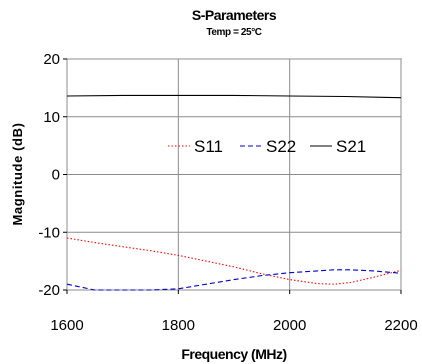 This screenshot has width=422, height=364. Describe the element at coordinates (17, 174) in the screenshot. I see `y-axis-label: Magnitude (dB)` at that location.